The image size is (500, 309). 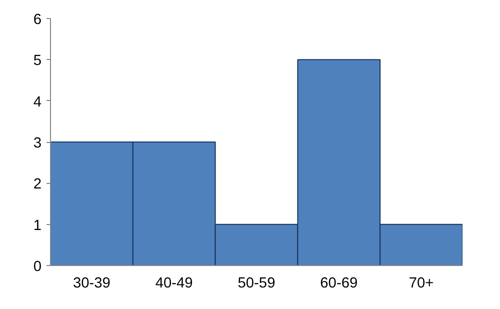 What do you see at coordinates (37, 184) in the screenshot?
I see `y-tick-label: 2` at bounding box center [37, 184].